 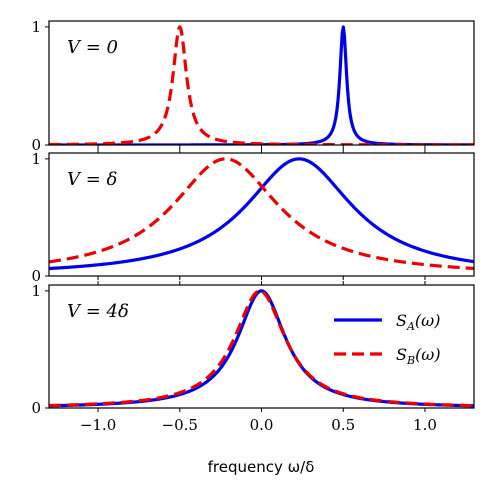 What do you see at coordinates (261, 467) in the screenshot?
I see `x-axis-label: frequency ω/δ` at bounding box center [261, 467].